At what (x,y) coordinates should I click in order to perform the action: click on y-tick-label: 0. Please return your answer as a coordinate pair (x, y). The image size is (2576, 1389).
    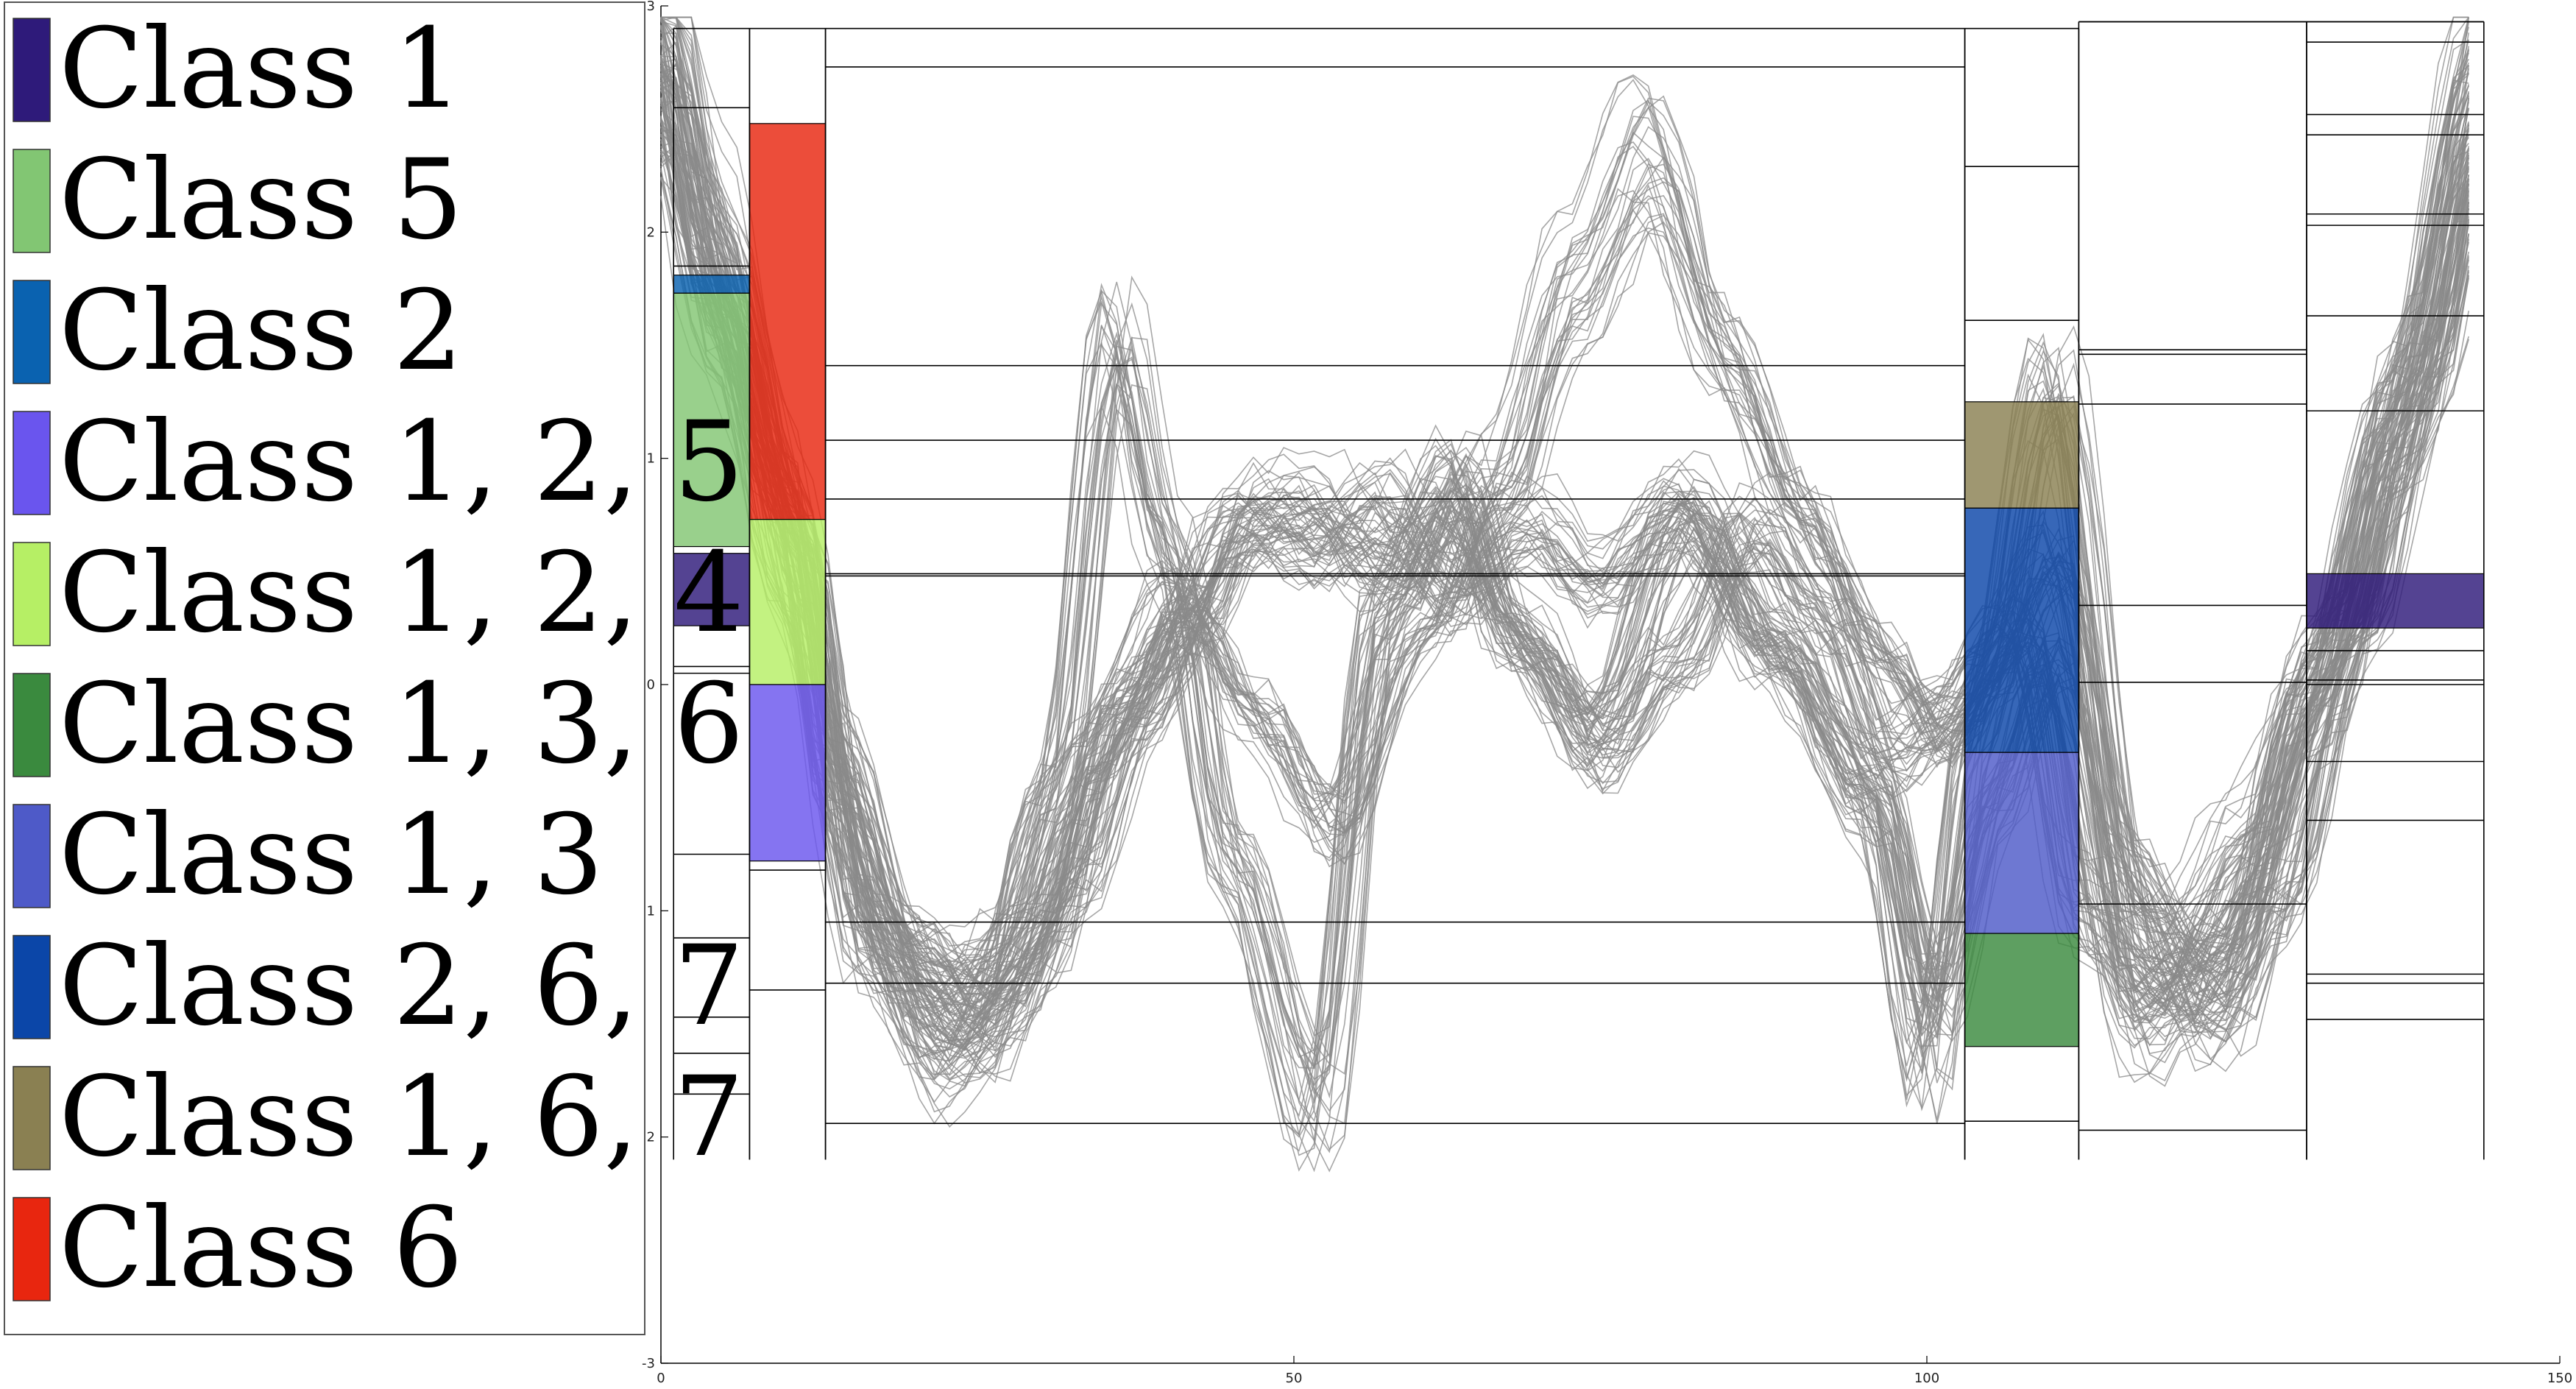
    Looking at the image, I should click on (651, 685).